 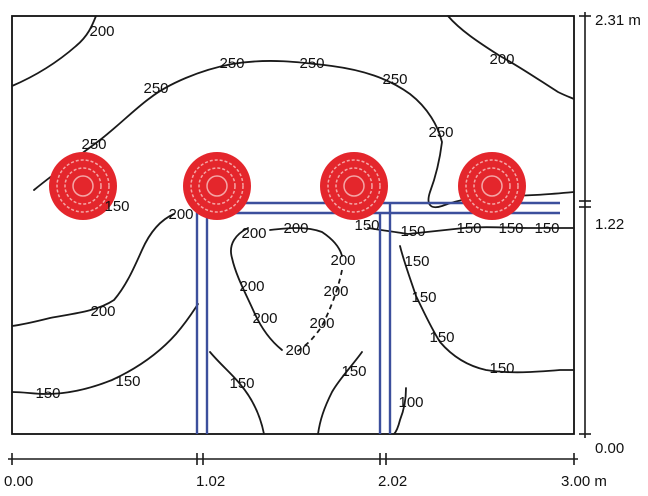 I want to click on height-dimension: 2.31 m 1.22 0.00, so click(x=610, y=234).